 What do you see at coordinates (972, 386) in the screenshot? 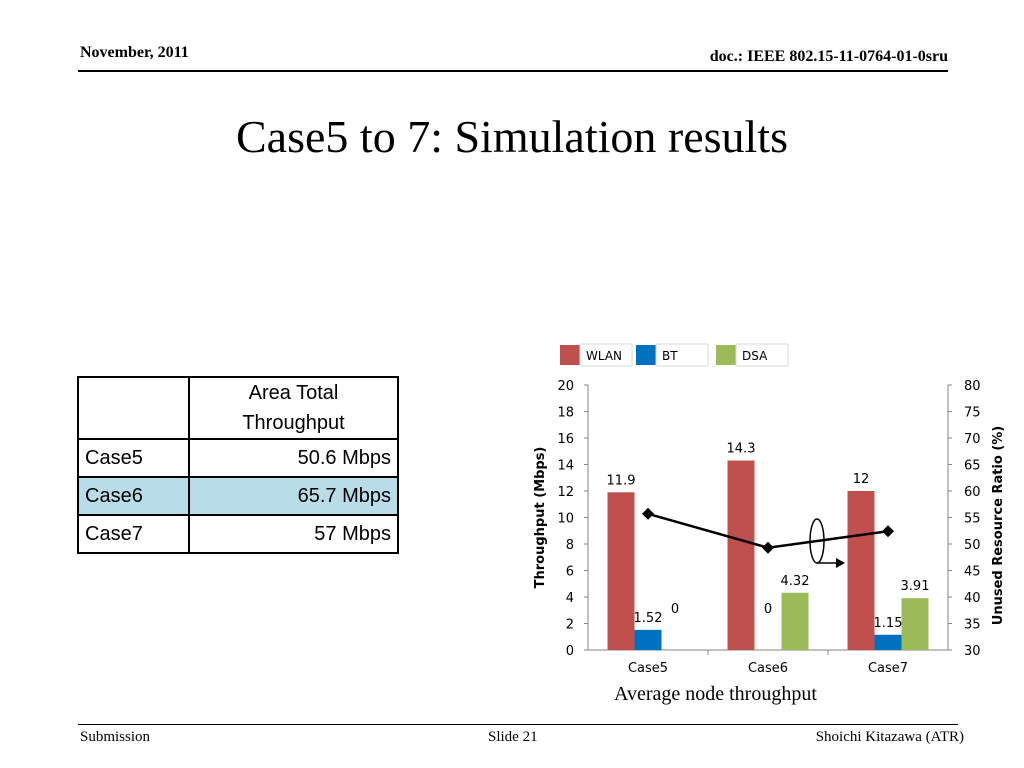
I see `y2-tick-label: 80` at bounding box center [972, 386].